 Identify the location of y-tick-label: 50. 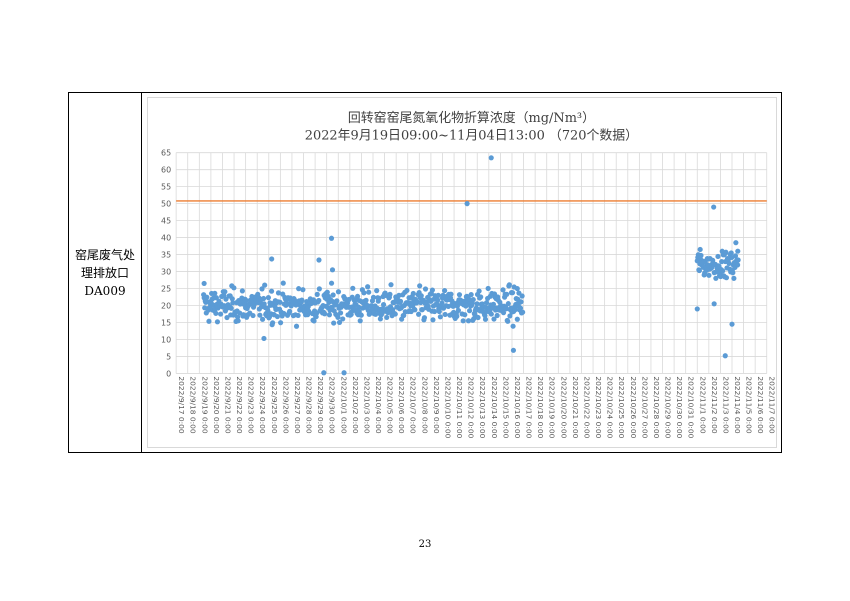
(166, 204).